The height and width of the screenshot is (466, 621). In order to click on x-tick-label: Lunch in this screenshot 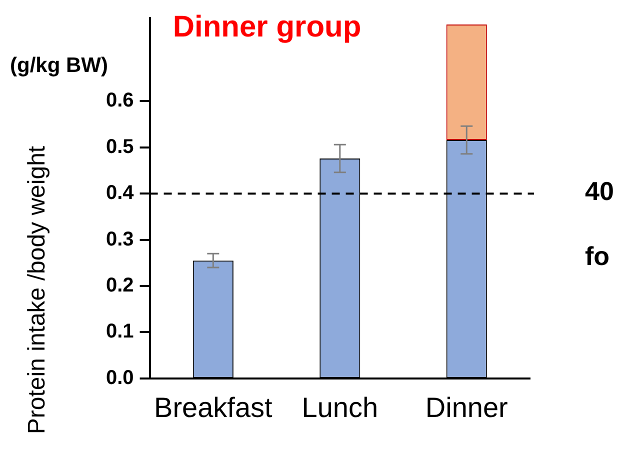, I will do `click(340, 407)`.